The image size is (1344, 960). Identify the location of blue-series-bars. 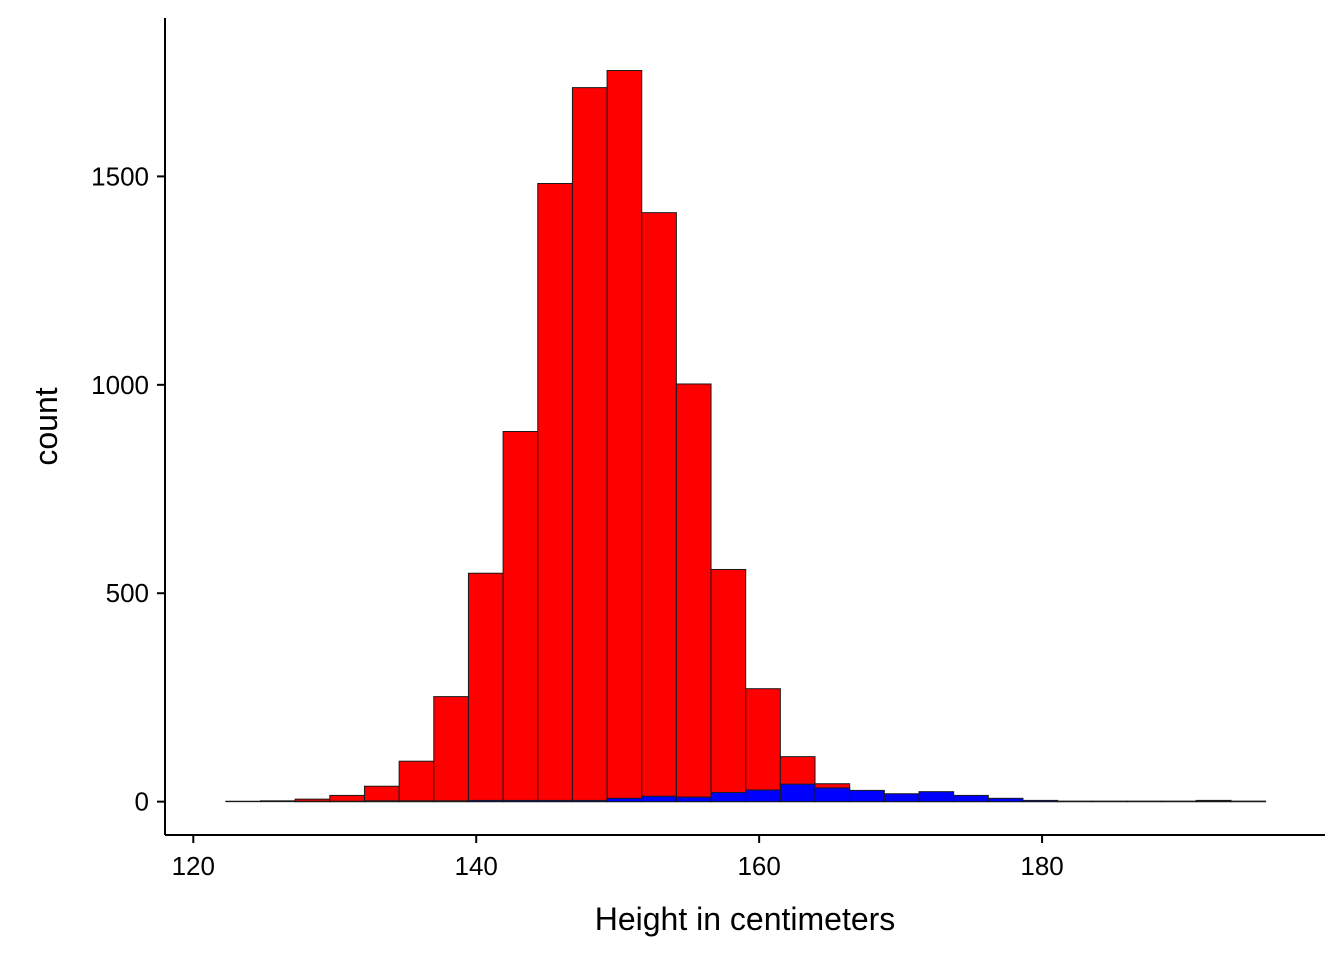
(780, 793).